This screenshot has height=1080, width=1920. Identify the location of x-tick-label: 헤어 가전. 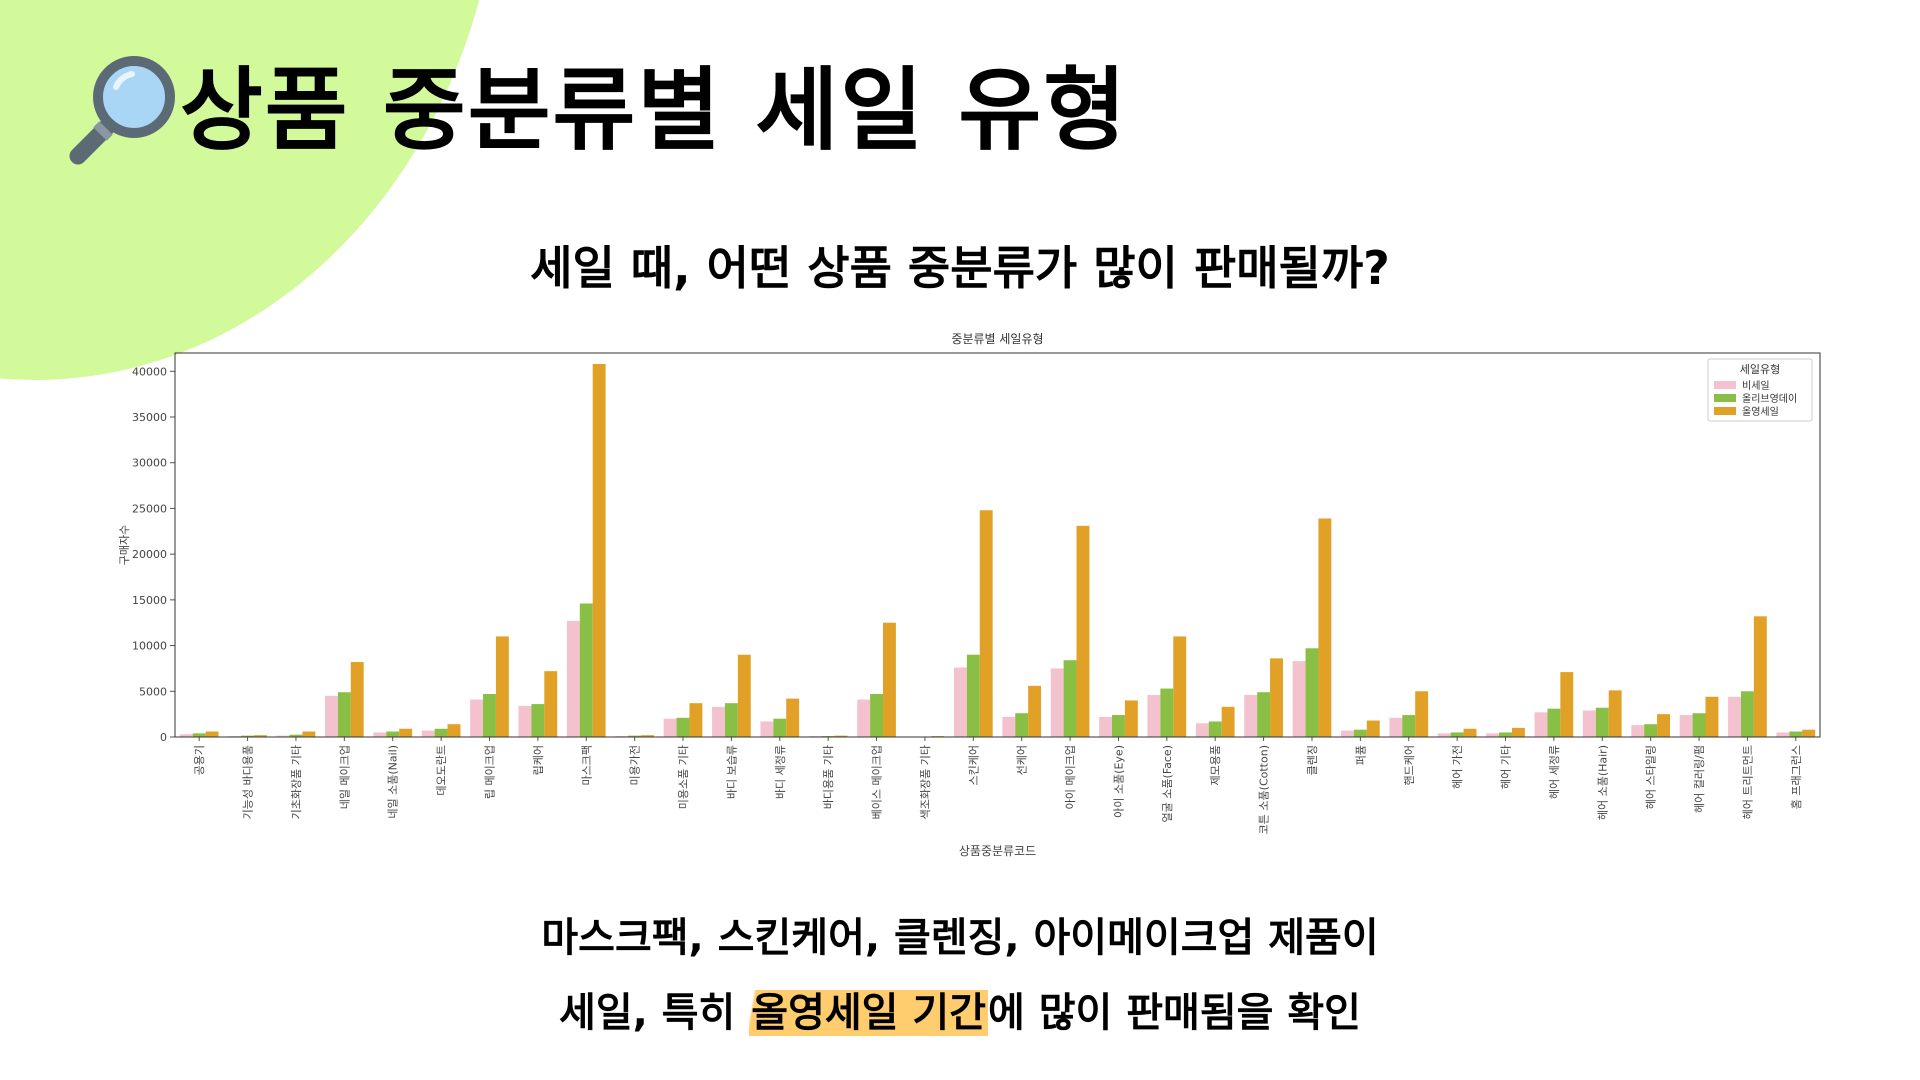
(1457, 767).